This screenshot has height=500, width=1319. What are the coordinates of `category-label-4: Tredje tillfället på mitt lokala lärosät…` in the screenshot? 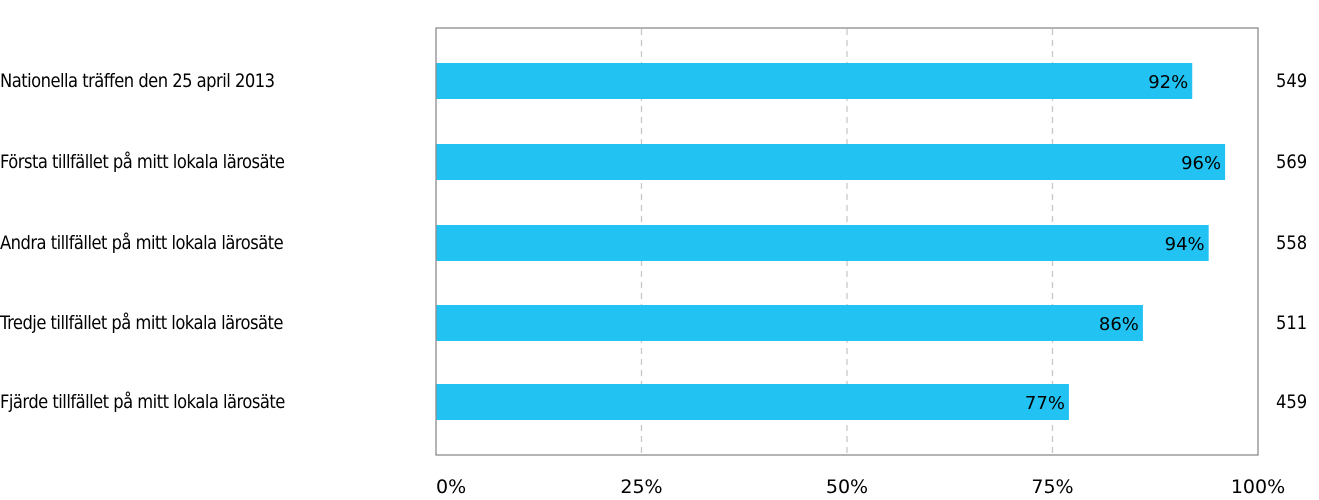 It's located at (141, 323).